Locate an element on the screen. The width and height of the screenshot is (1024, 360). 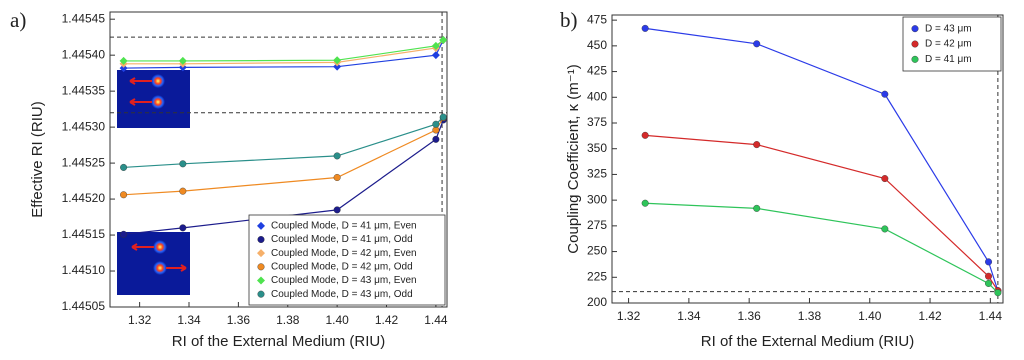
x-tick-label: 1.38 is located at coordinates (288, 320).